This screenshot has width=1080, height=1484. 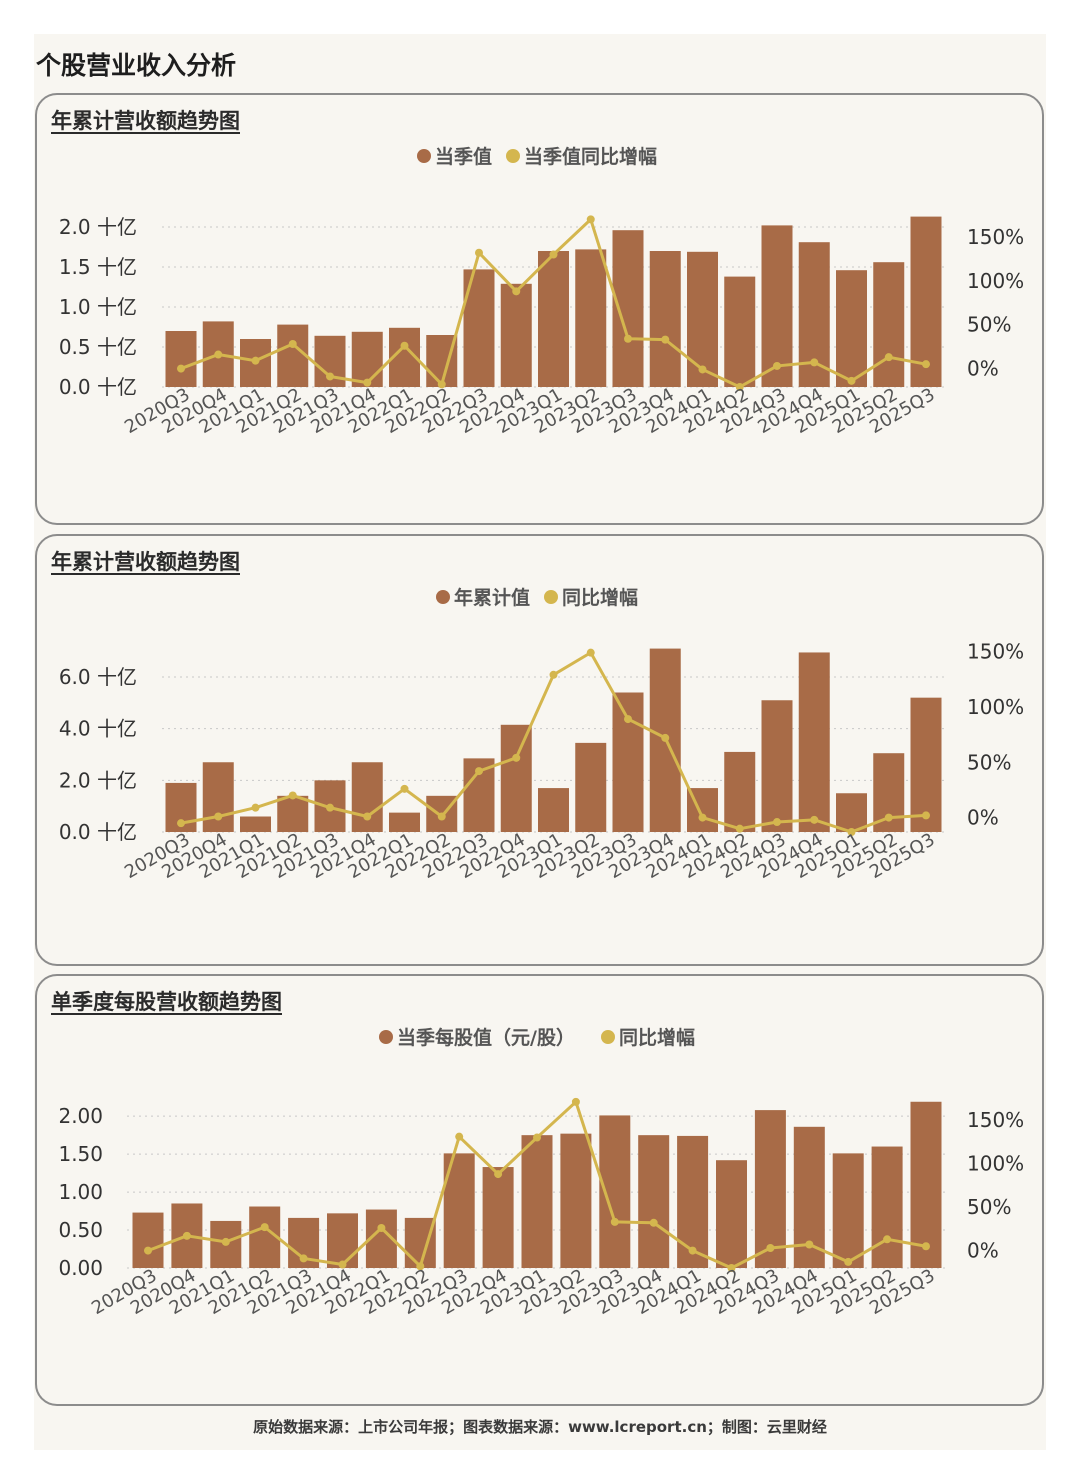 What do you see at coordinates (98, 227) in the screenshot?
I see `y-axis-left-tick: 2.0 十亿` at bounding box center [98, 227].